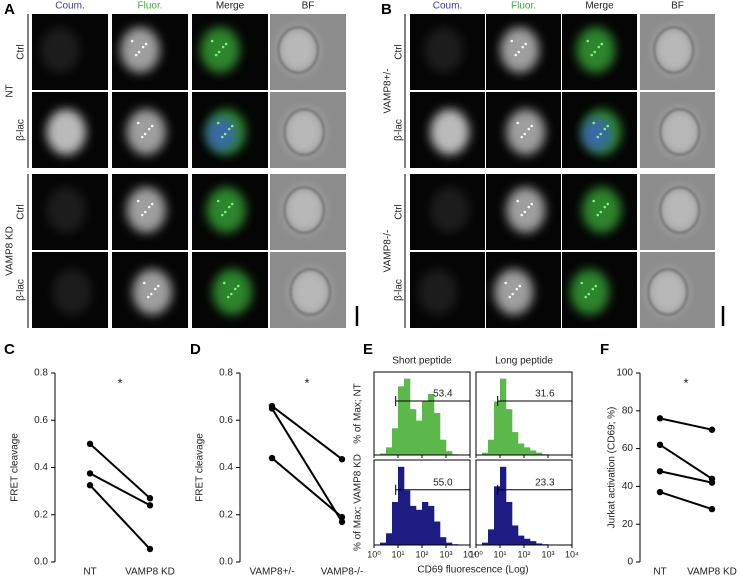  I want to click on x-tick-label: VAMP8-/-, so click(342, 572).